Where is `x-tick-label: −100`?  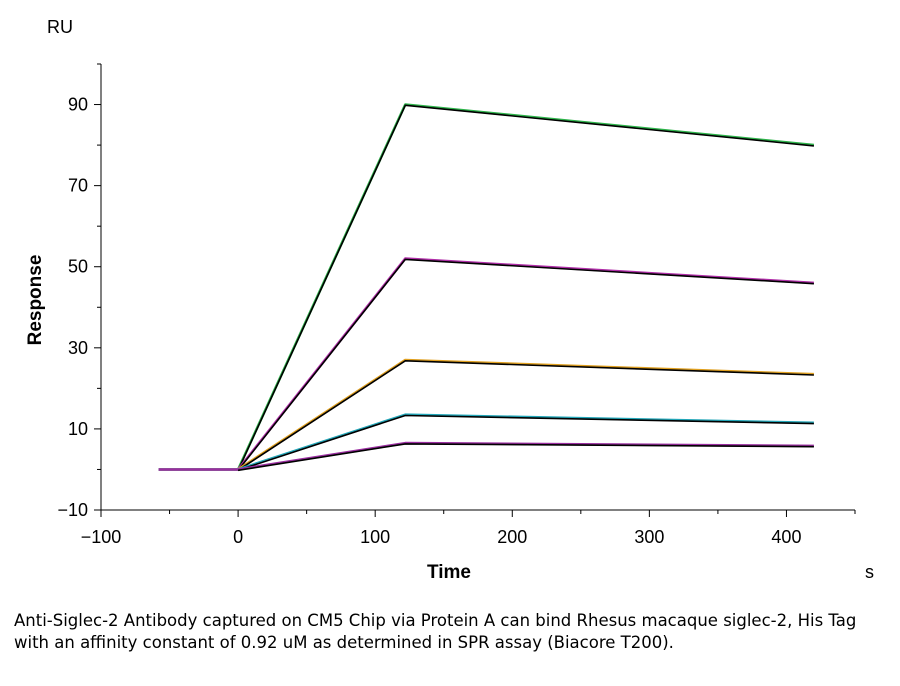
x-tick-label: −100 is located at coordinates (101, 537).